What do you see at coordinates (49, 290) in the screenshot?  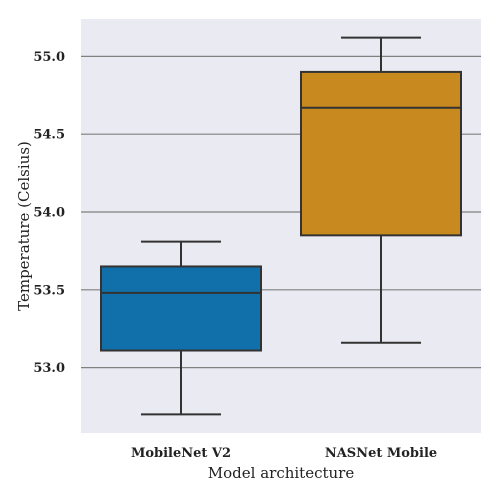 I see `y-tick-label: 53.5` at bounding box center [49, 290].